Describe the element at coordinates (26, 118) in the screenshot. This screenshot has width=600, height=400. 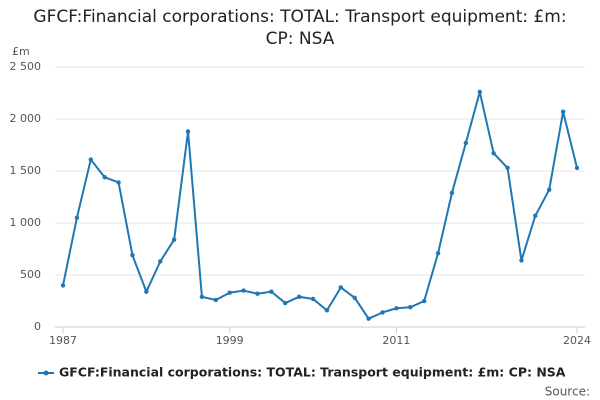
I see `y-tick-label: 2 000` at that location.